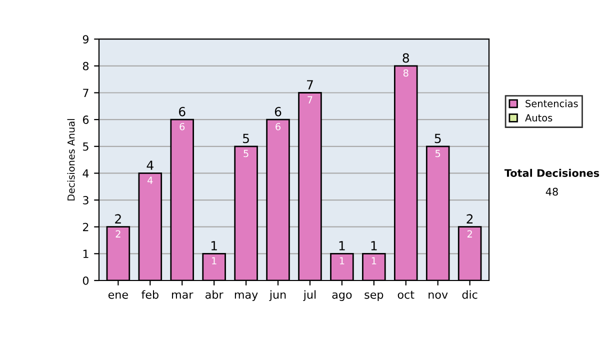 This screenshot has height=340, width=600. What do you see at coordinates (310, 85) in the screenshot?
I see `total-label: 7` at bounding box center [310, 85].